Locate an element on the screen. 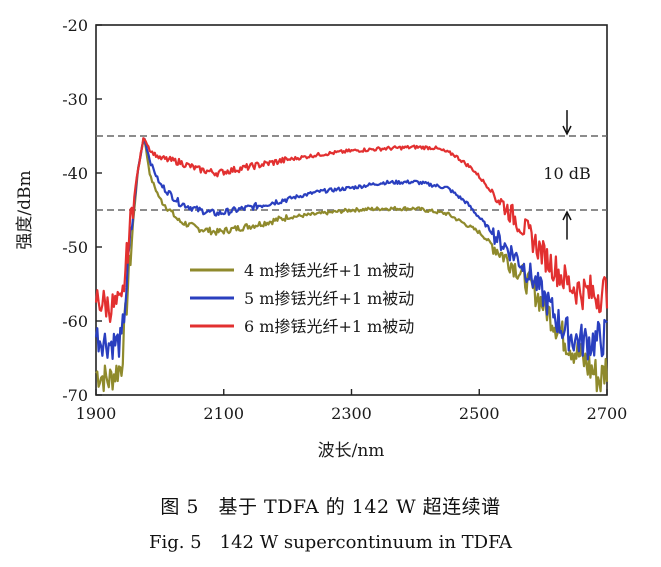 The height and width of the screenshot is (567, 661). legend-label-2: 5 m掺铥光纤+1 m被动 is located at coordinates (329, 298).